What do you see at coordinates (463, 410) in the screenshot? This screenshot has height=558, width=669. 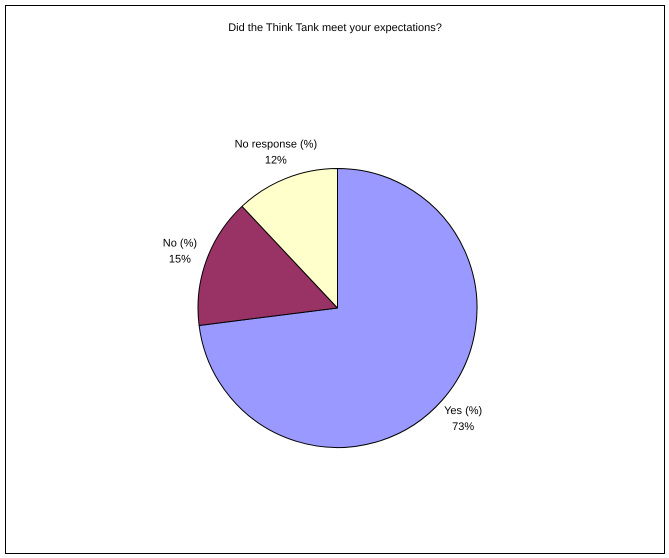 I see `slice-label: Yes (%)` at bounding box center [463, 410].